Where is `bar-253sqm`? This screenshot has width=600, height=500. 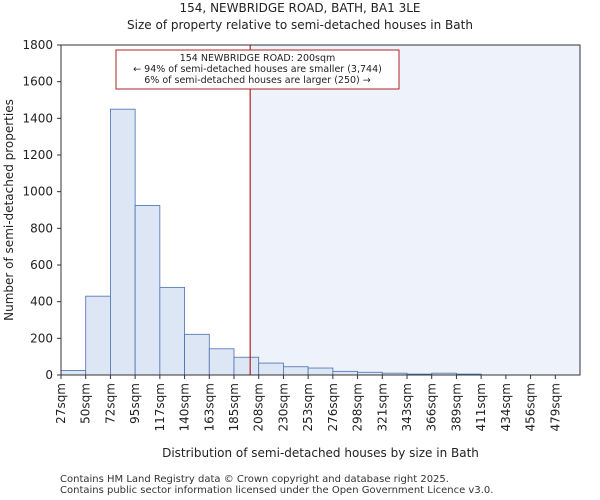 bar-253sqm is located at coordinates (320, 371).